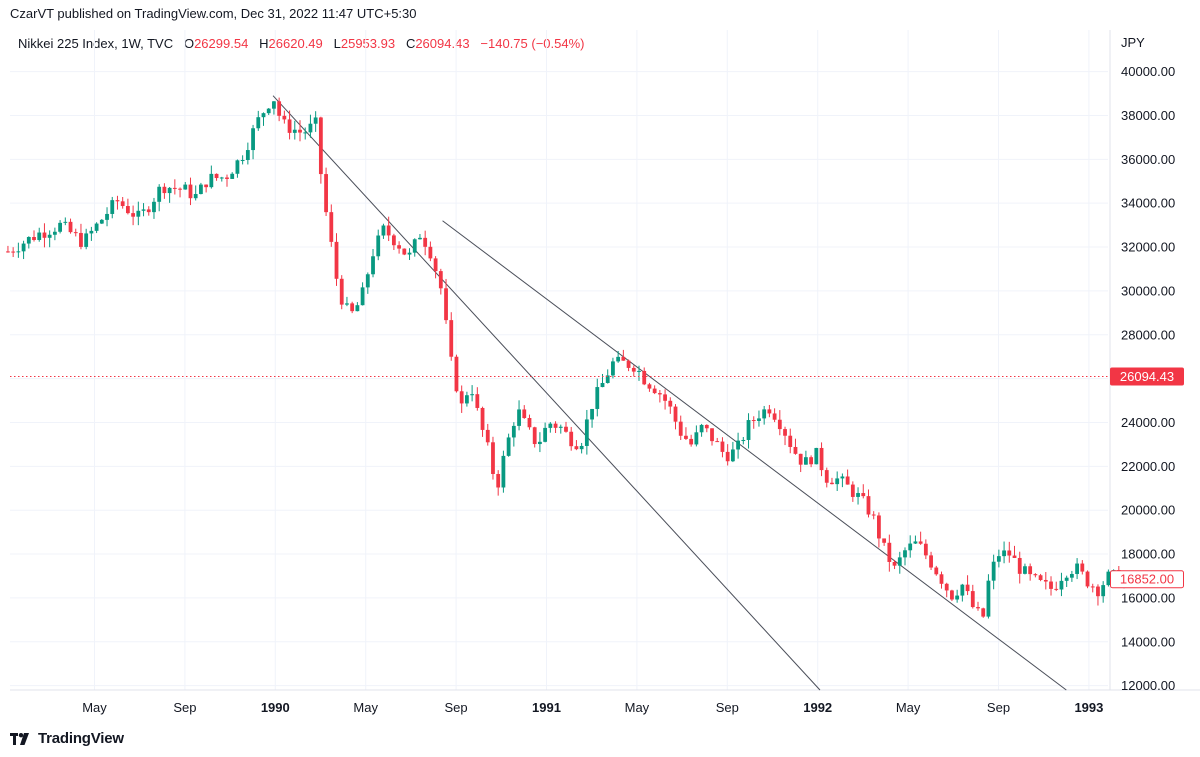  I want to click on symbol-name: Nikkei 225 Index, 1W, TVC, so click(96, 43).